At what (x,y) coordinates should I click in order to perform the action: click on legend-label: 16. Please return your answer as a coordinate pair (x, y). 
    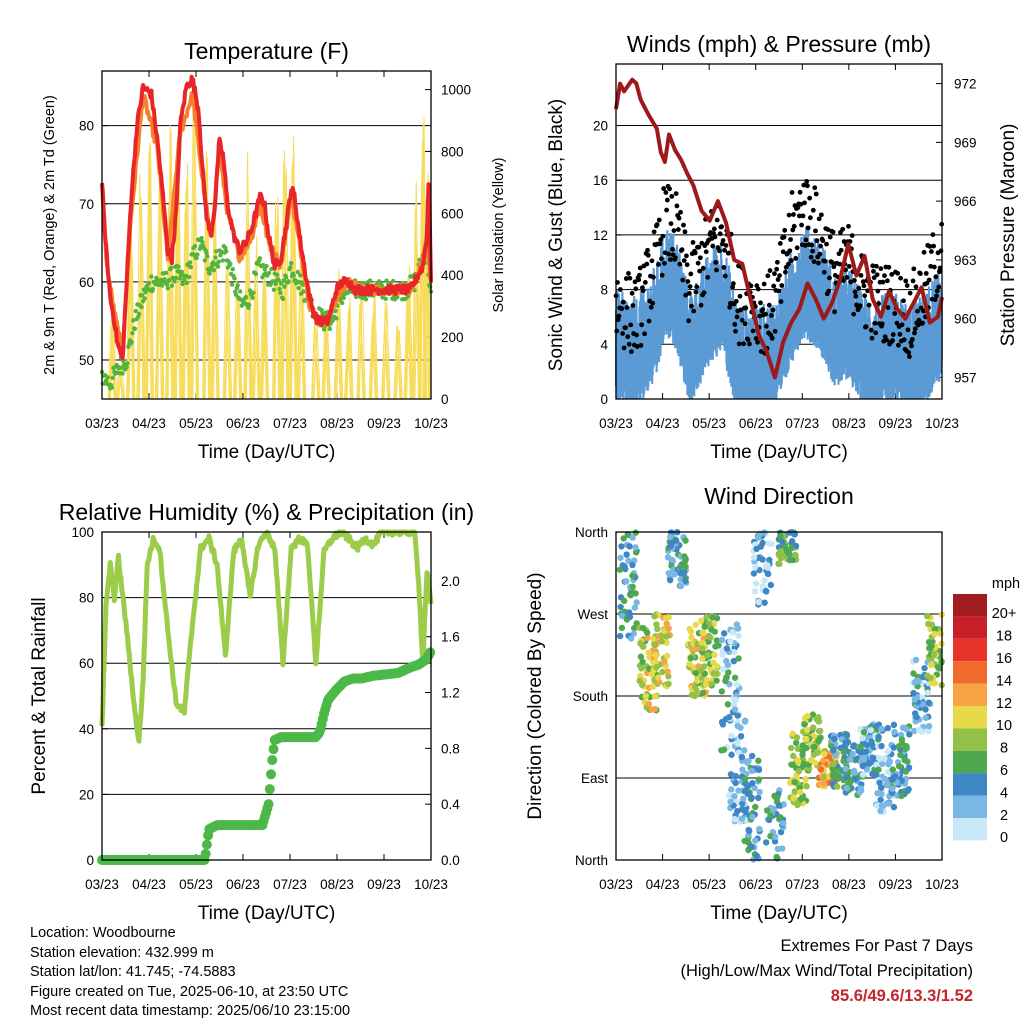
    Looking at the image, I should click on (1004, 659).